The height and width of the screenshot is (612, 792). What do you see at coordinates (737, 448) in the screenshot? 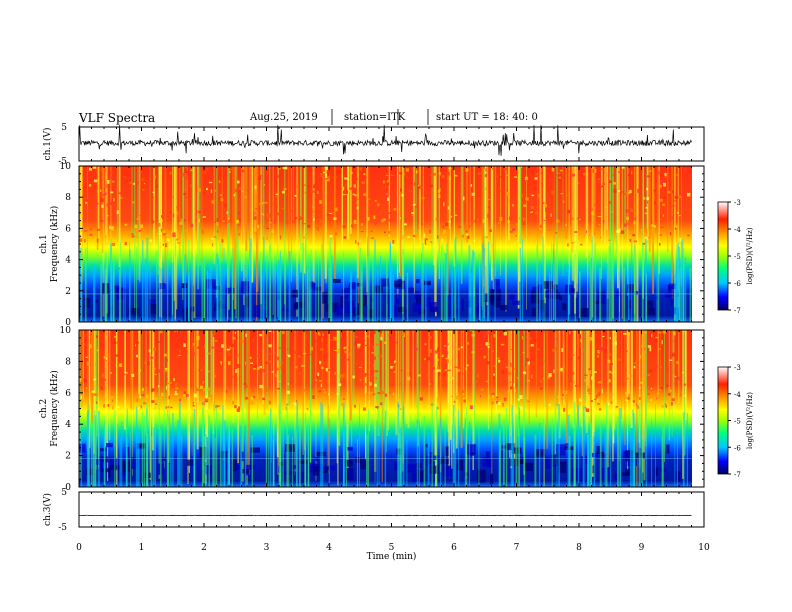
I see `colorbar-ch2-tick-label: -6` at bounding box center [737, 448].